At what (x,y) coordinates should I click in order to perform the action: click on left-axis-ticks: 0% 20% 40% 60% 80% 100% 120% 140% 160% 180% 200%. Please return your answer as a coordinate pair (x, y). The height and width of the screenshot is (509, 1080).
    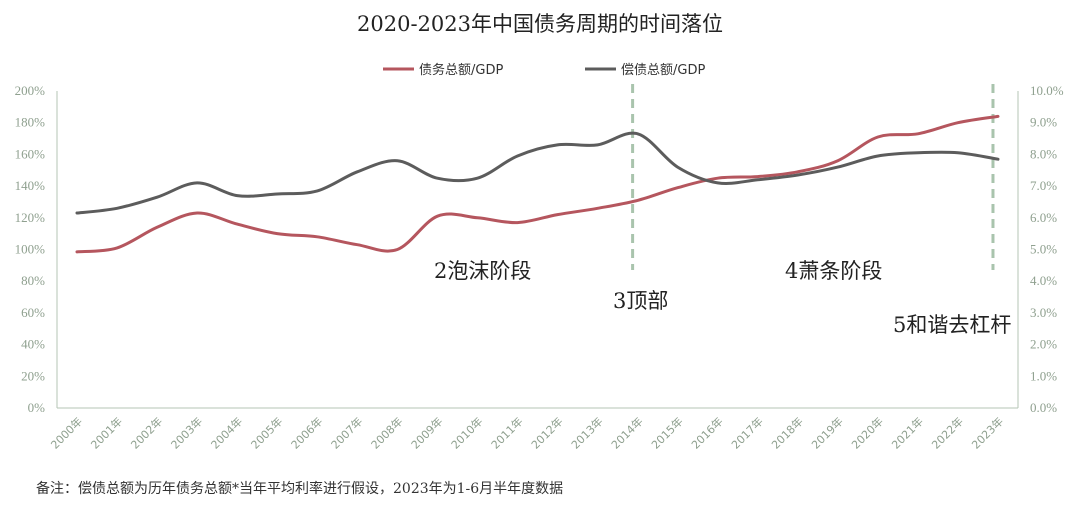
    Looking at the image, I should click on (30, 249).